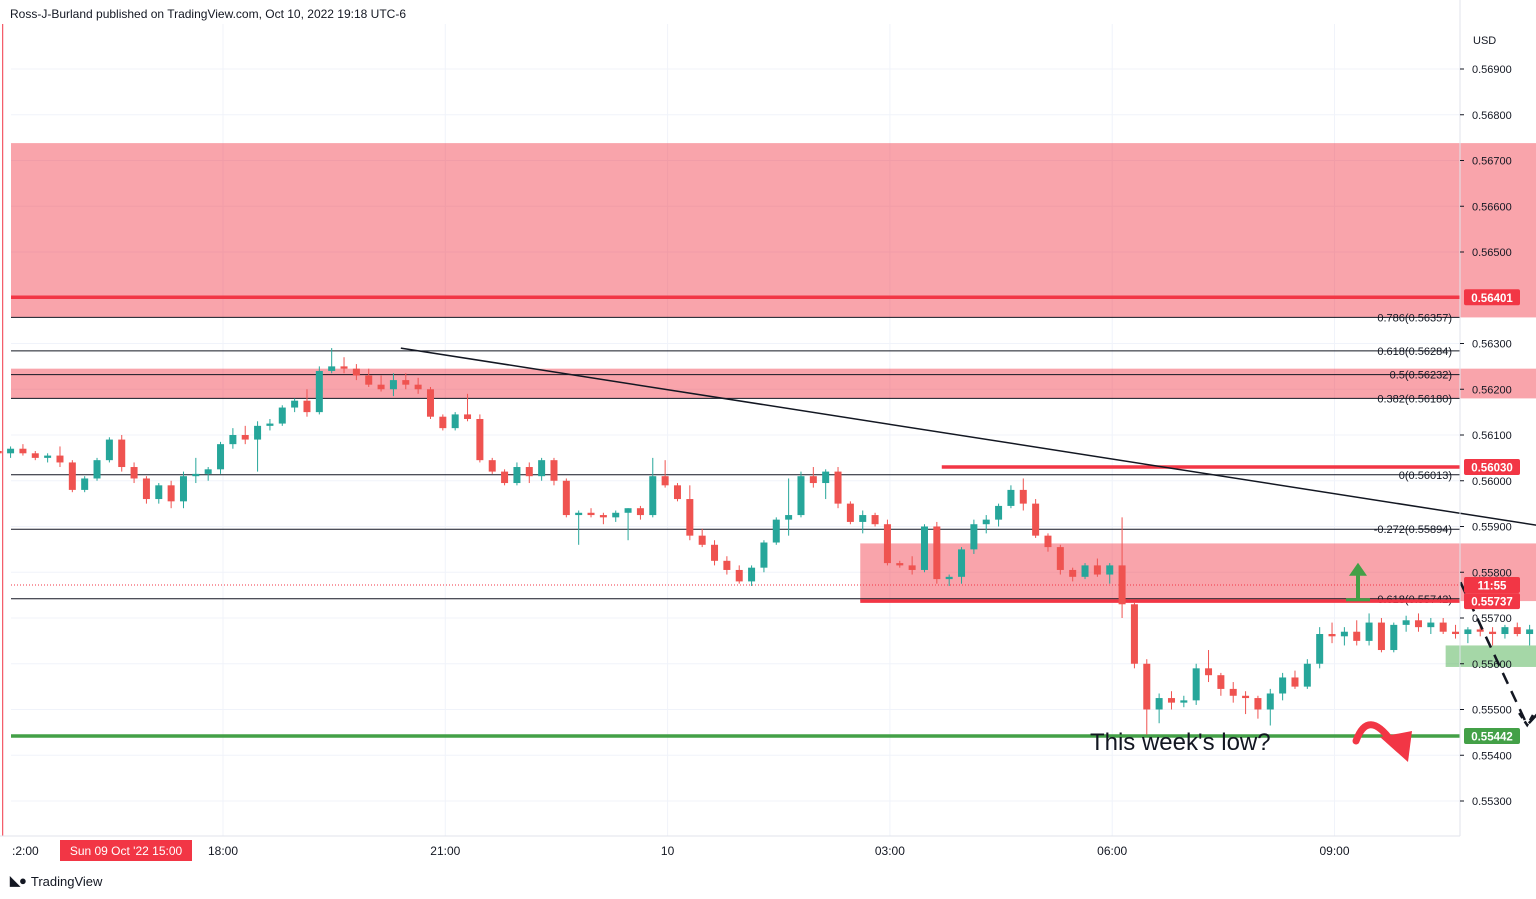 The height and width of the screenshot is (899, 1536). What do you see at coordinates (1492, 756) in the screenshot?
I see `price-tick-label: 0.55400` at bounding box center [1492, 756].